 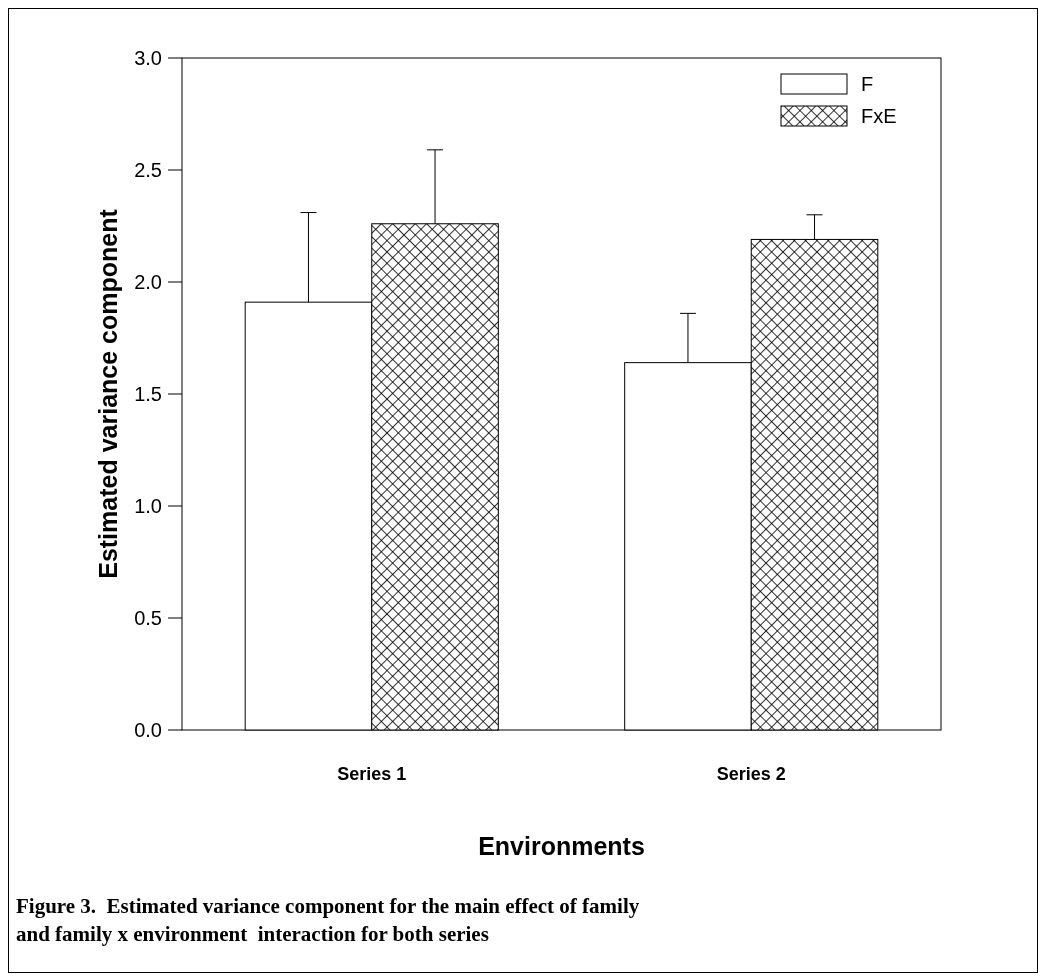 I want to click on y-tick-label: 1.0, so click(x=148, y=506).